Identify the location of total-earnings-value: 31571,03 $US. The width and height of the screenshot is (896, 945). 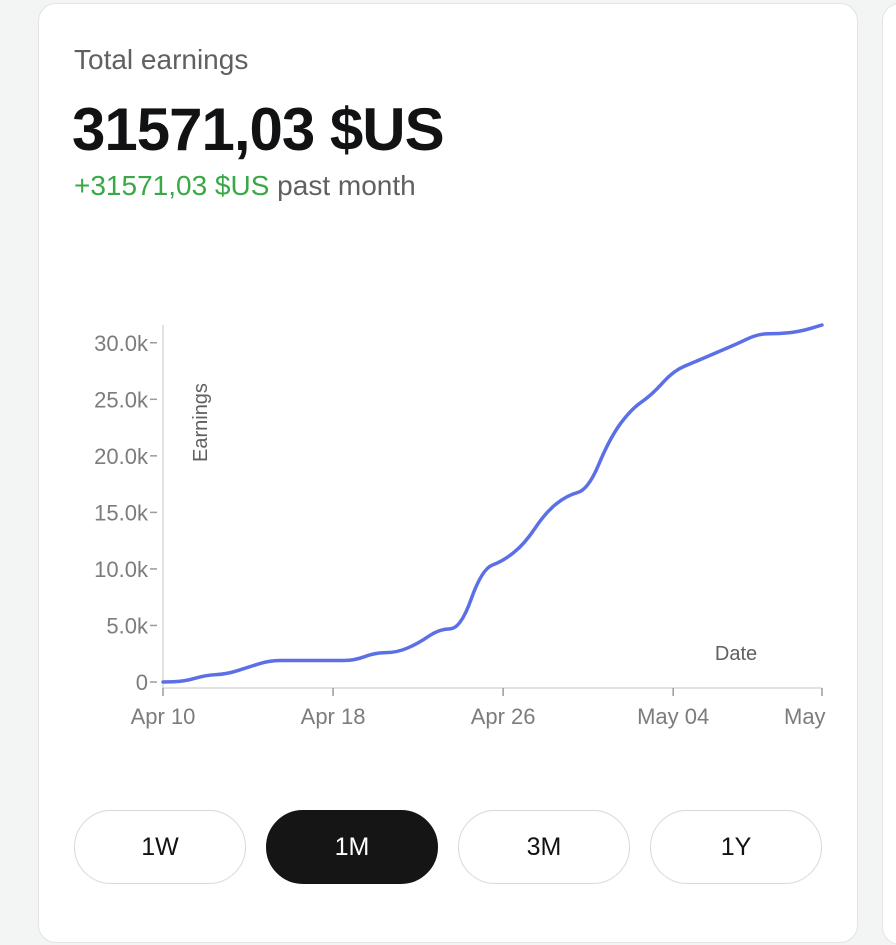
(258, 129).